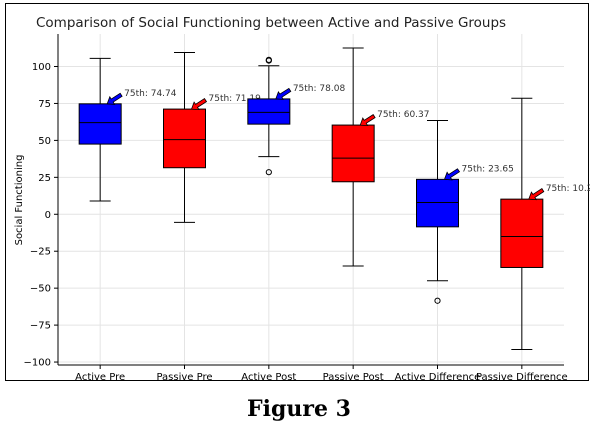  What do you see at coordinates (19, 200) in the screenshot?
I see `y-axis-label: Social Functioning` at bounding box center [19, 200].